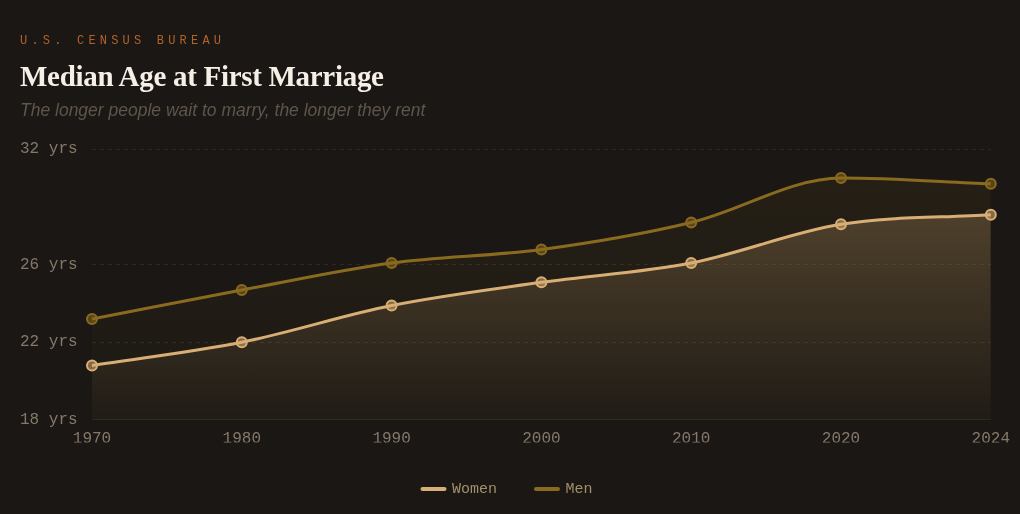  I want to click on x-tick-label: 1990, so click(391, 439).